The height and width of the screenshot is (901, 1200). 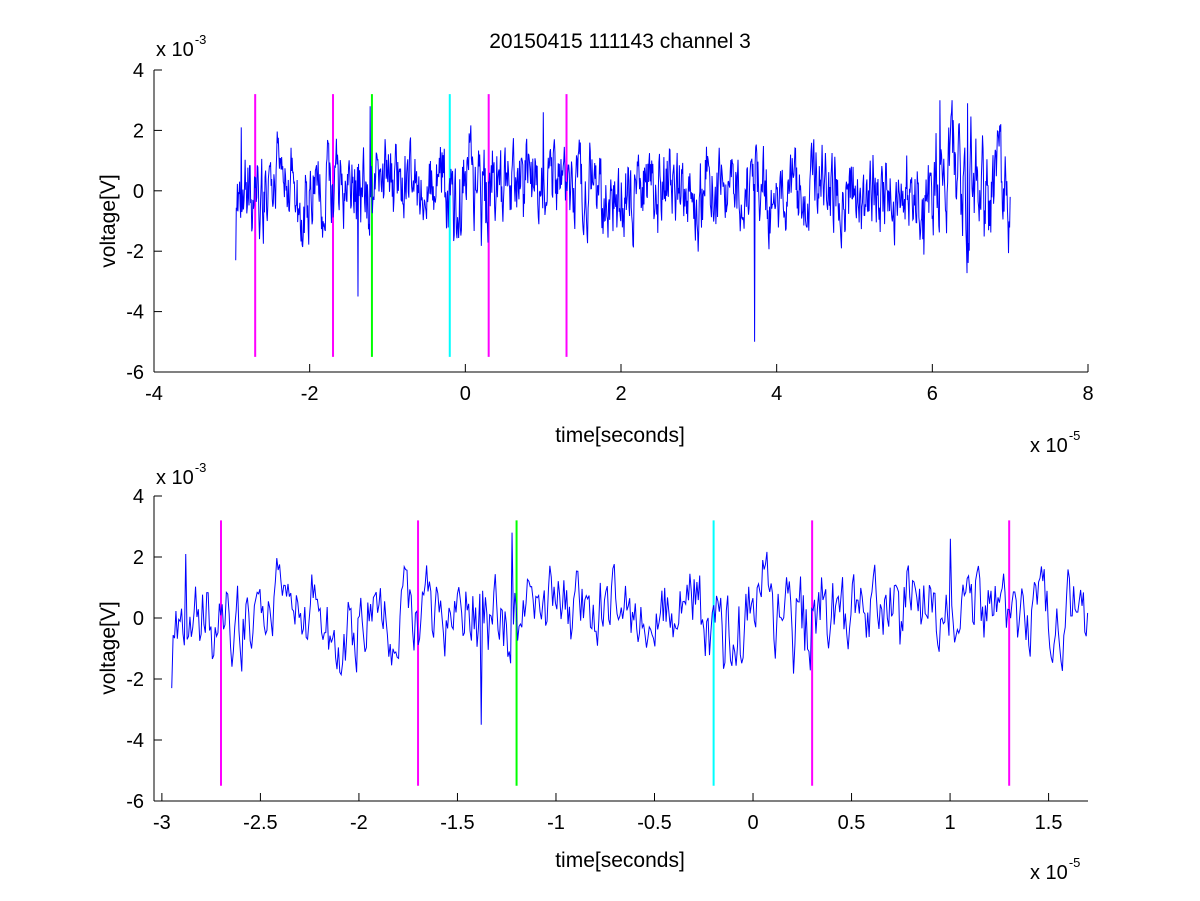 I want to click on bottom-x-axis-label: time[seconds], so click(x=620, y=860).